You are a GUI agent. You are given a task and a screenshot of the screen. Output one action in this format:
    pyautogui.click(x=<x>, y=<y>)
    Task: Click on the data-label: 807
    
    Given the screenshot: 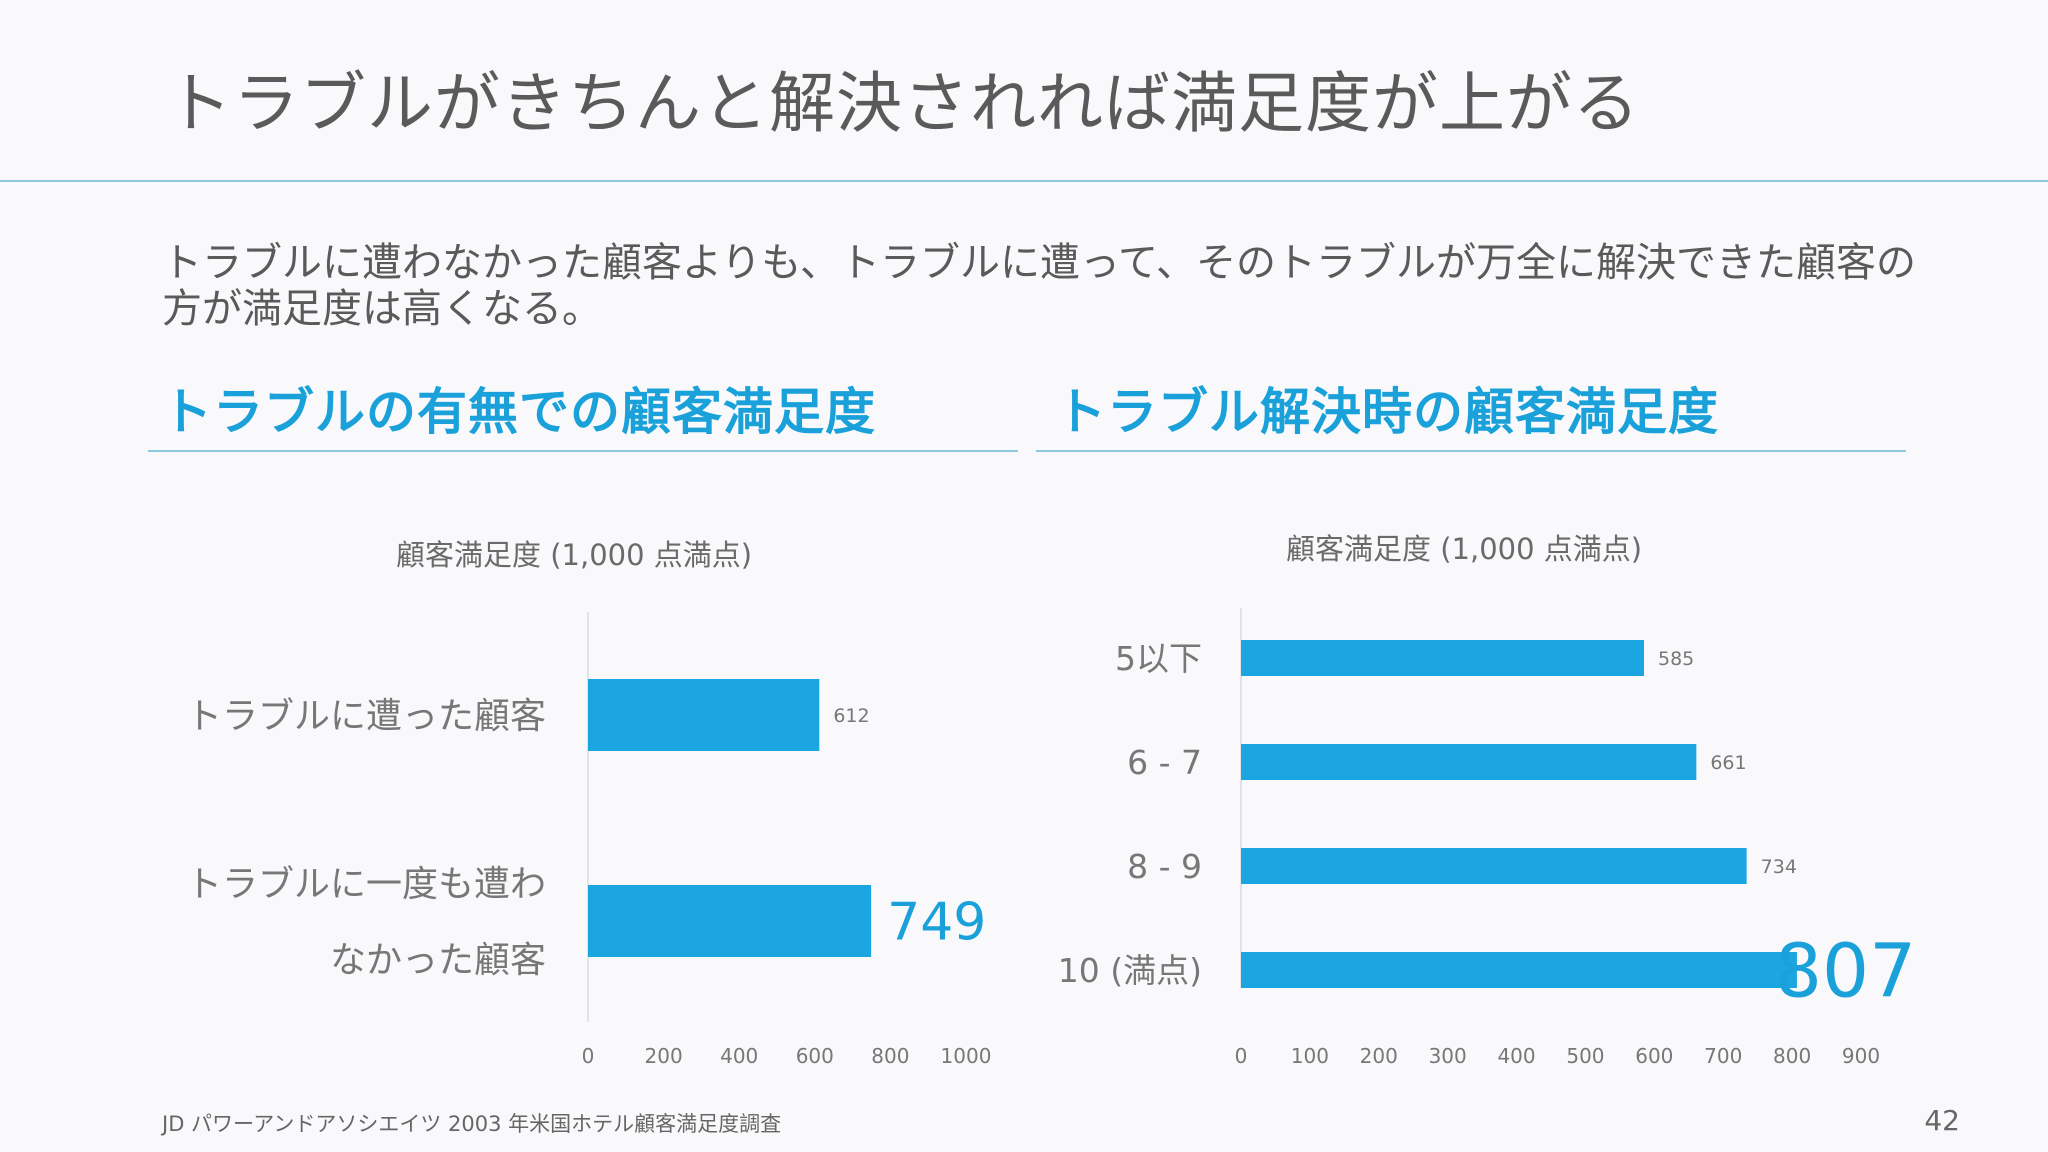 What is the action you would take?
    pyautogui.click(x=1845, y=972)
    